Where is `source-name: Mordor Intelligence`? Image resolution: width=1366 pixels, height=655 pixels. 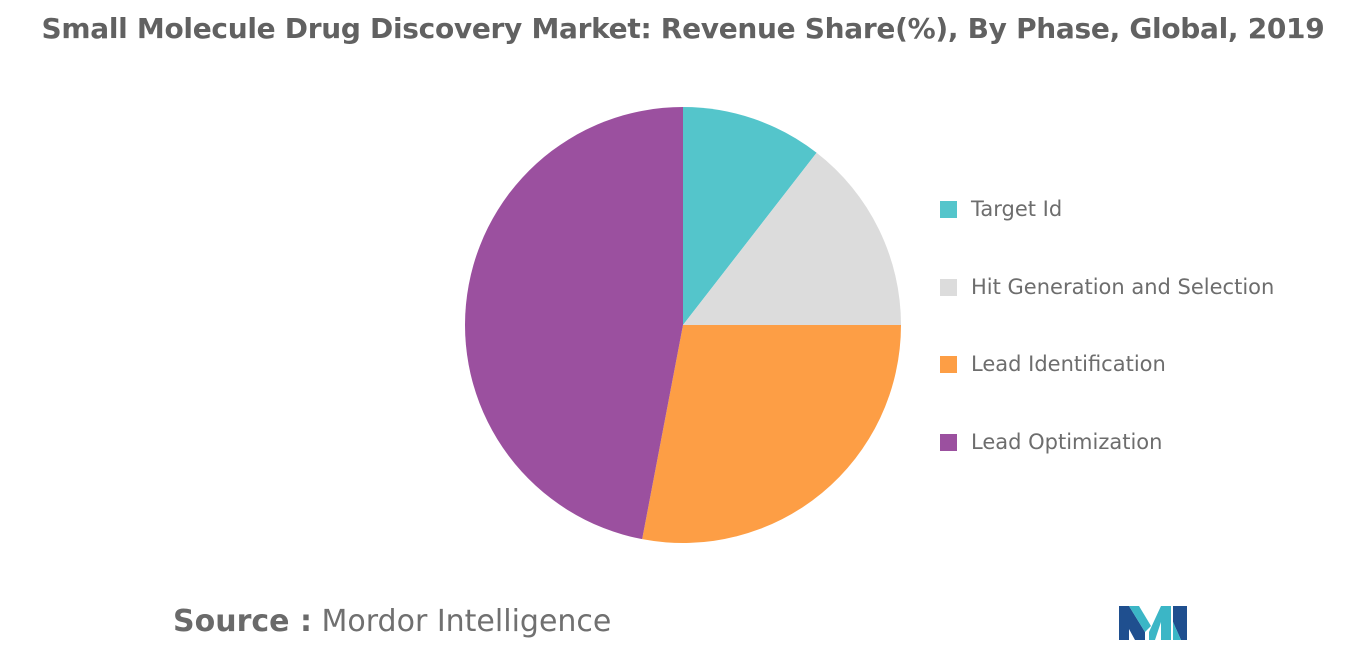
source-name: Mordor Intelligence is located at coordinates (466, 621).